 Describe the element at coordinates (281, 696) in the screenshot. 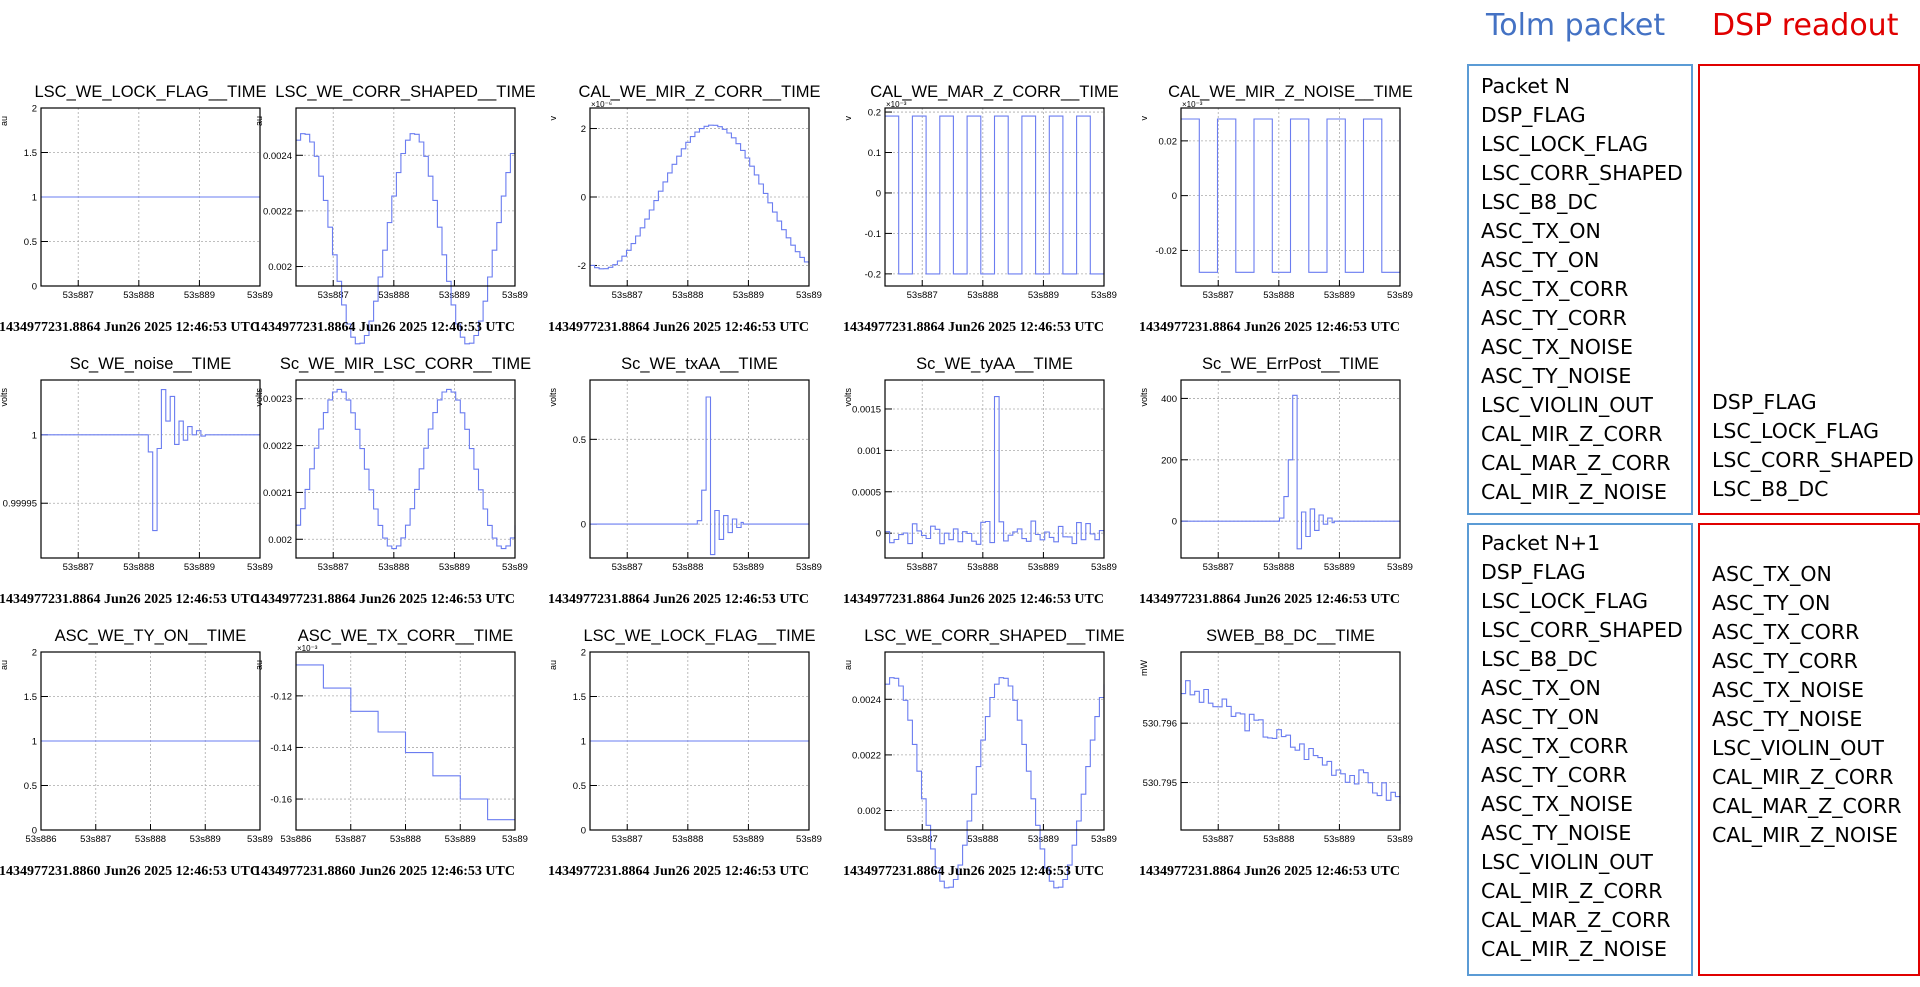

I see `y-tick-label: -0.12` at that location.